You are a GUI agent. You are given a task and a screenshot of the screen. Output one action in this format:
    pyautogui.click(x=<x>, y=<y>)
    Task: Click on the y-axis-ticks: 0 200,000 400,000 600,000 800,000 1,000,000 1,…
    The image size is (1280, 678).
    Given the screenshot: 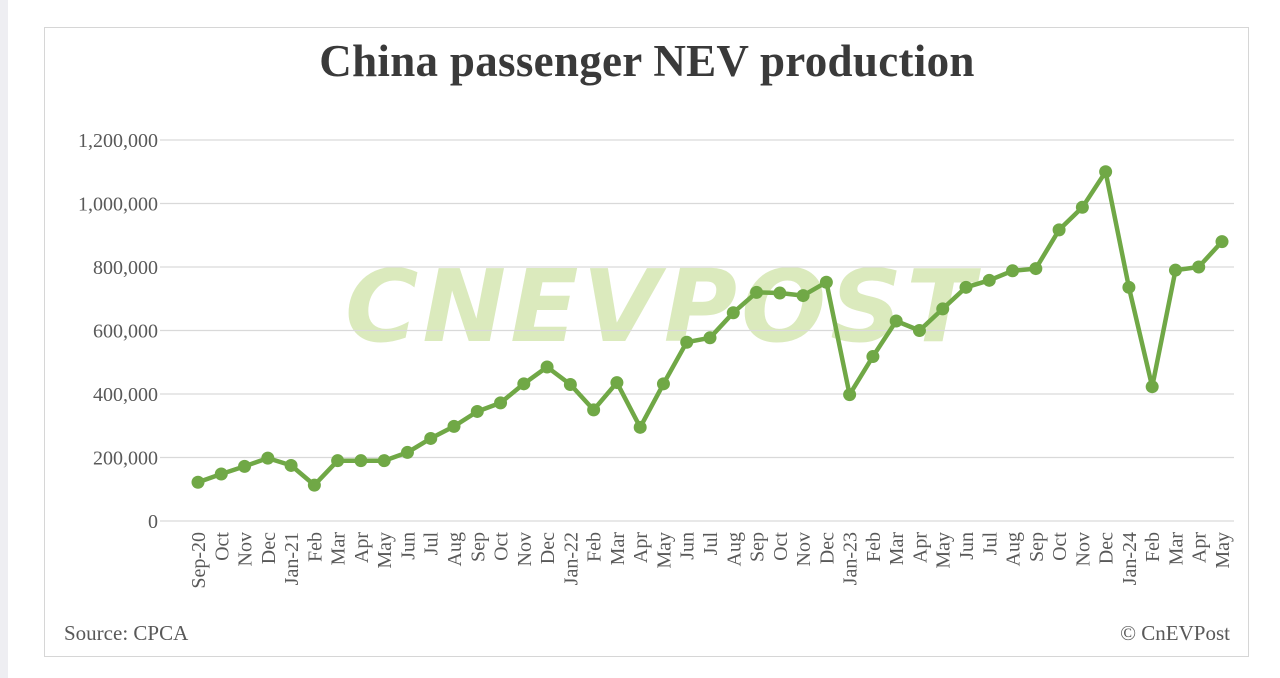 What is the action you would take?
    pyautogui.click(x=118, y=331)
    